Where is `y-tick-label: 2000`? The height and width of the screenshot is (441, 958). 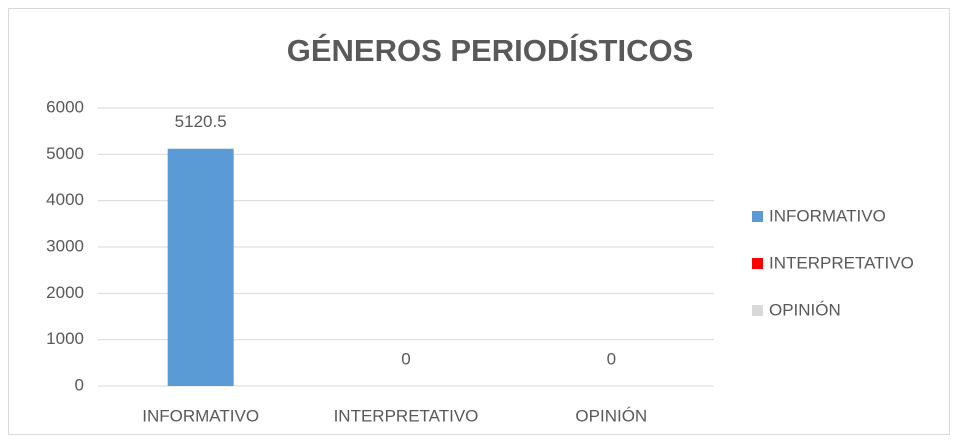
y-tick-label: 2000 is located at coordinates (65, 292).